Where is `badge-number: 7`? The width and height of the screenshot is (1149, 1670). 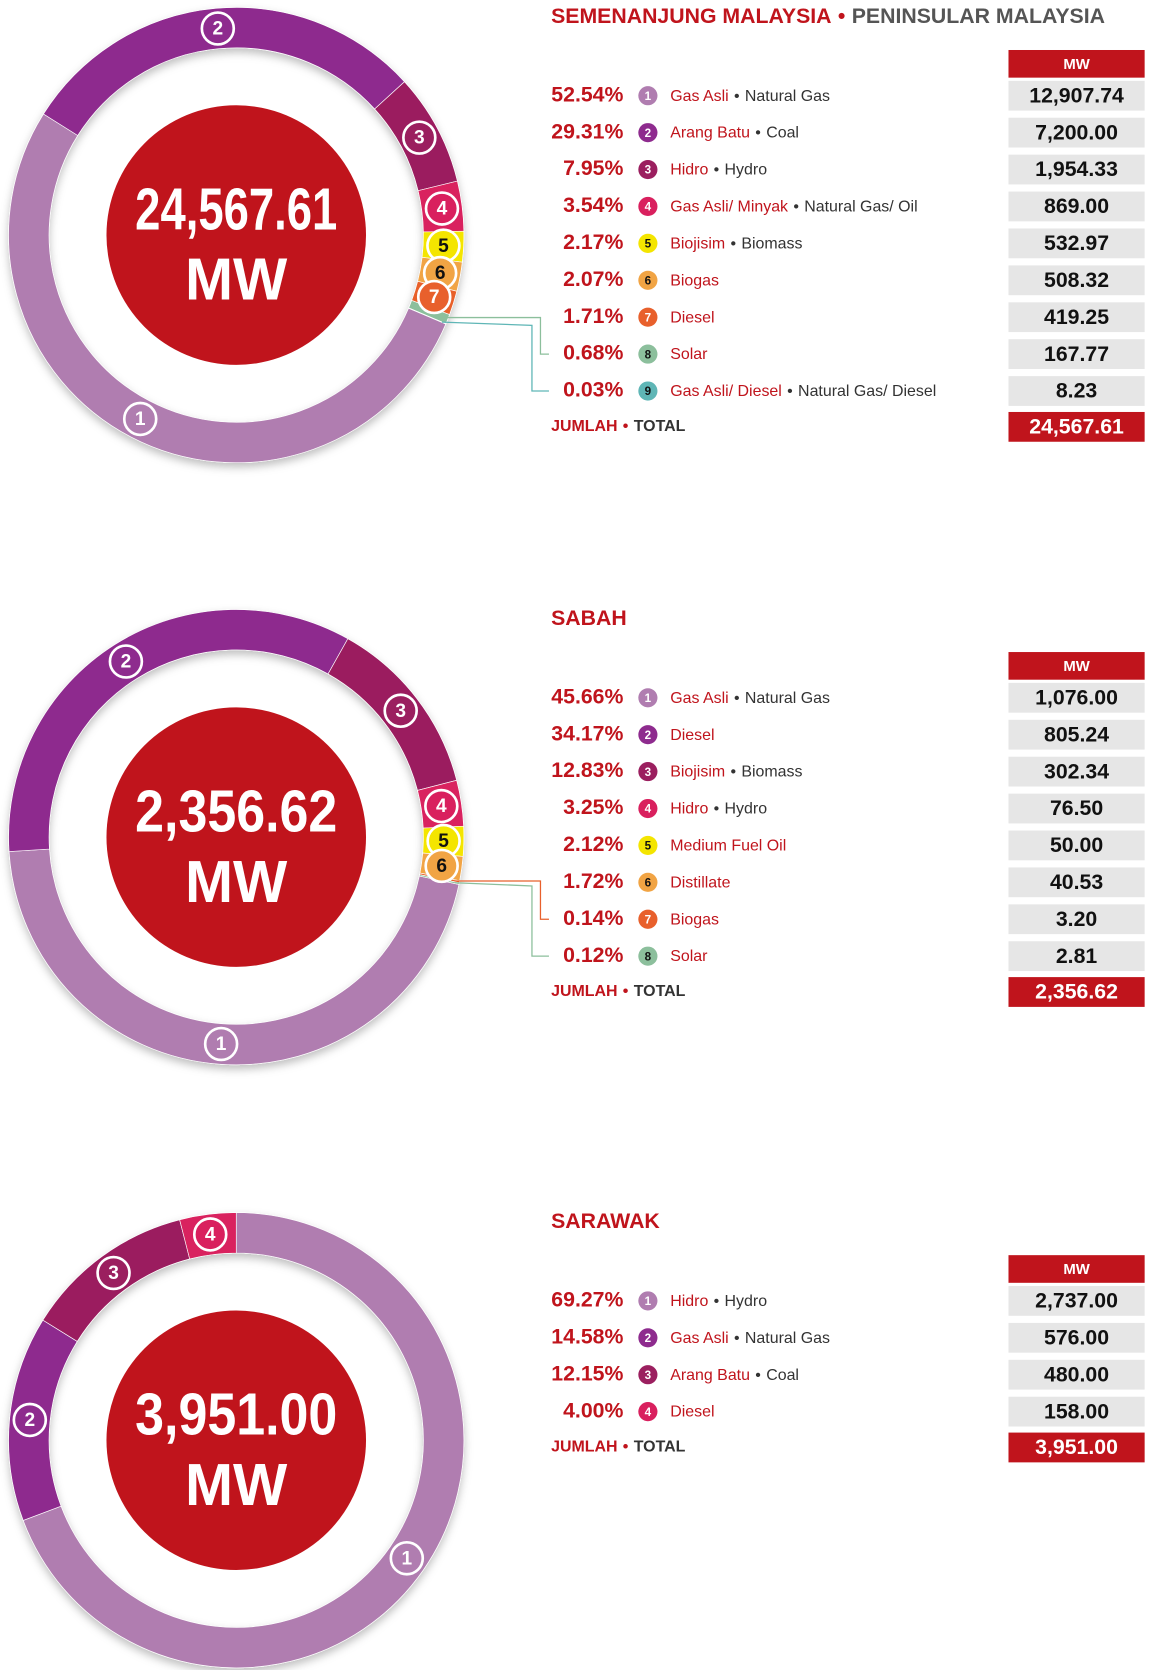
badge-number: 7 is located at coordinates (648, 919).